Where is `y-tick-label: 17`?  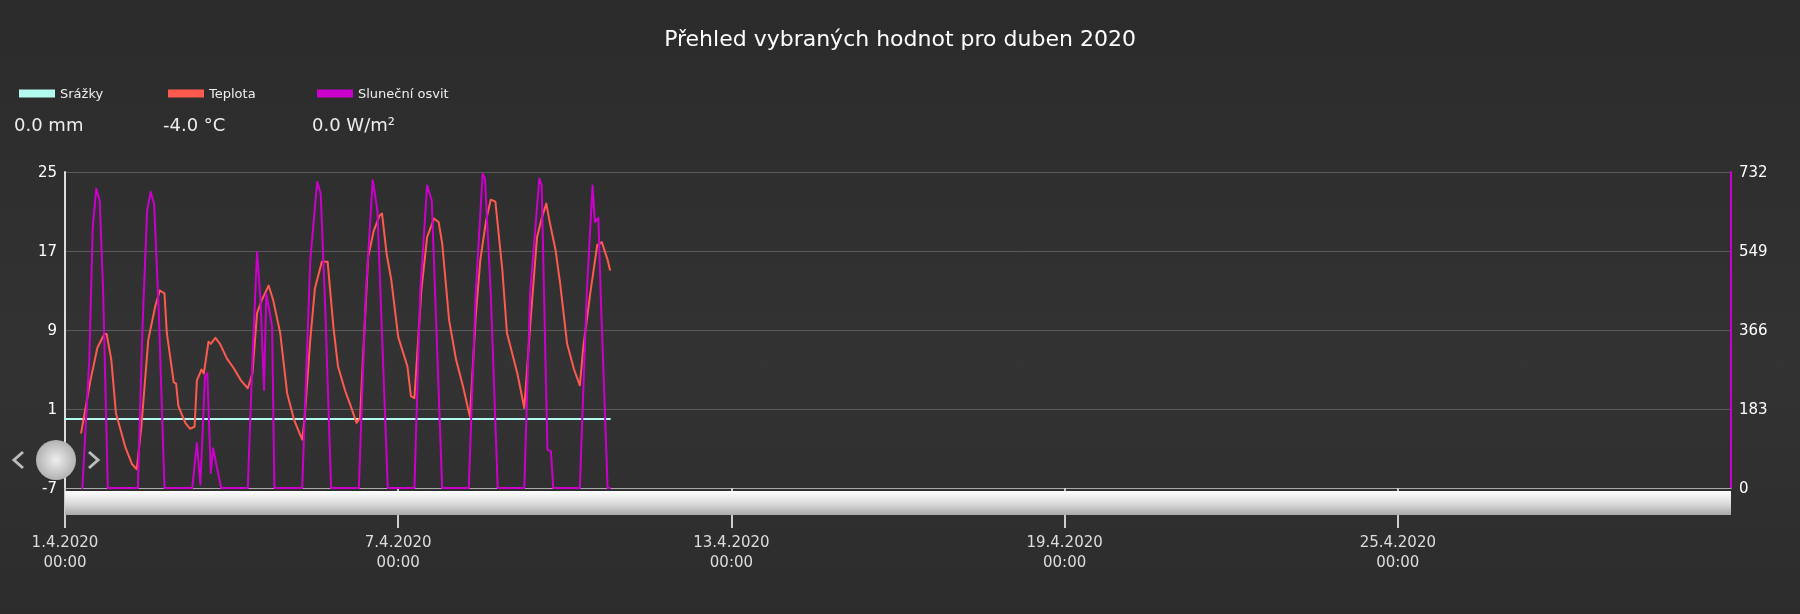 y-tick-label: 17 is located at coordinates (47, 251).